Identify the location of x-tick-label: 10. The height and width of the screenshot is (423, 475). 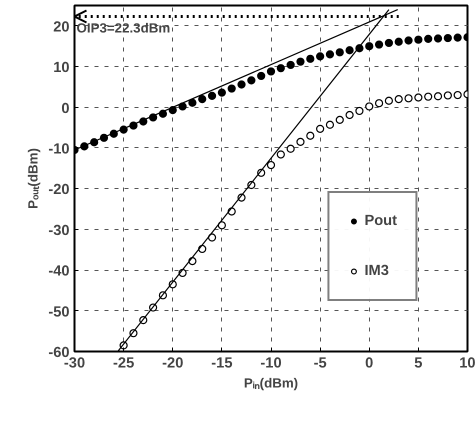
(467, 364).